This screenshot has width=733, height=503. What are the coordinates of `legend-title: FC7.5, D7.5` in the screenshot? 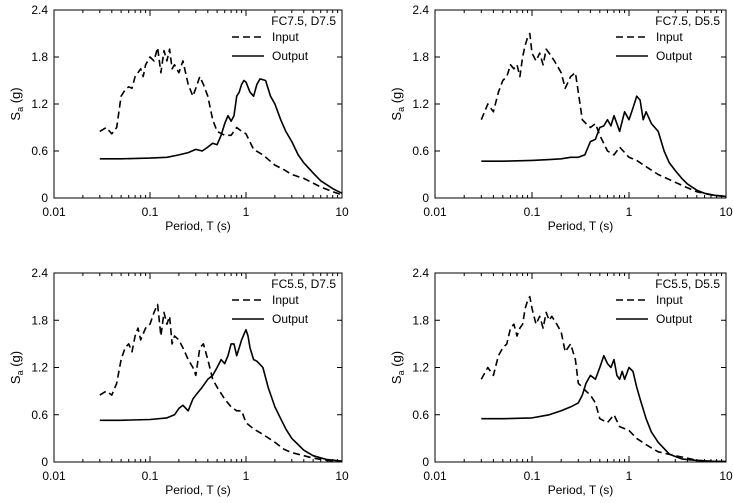 It's located at (303, 21).